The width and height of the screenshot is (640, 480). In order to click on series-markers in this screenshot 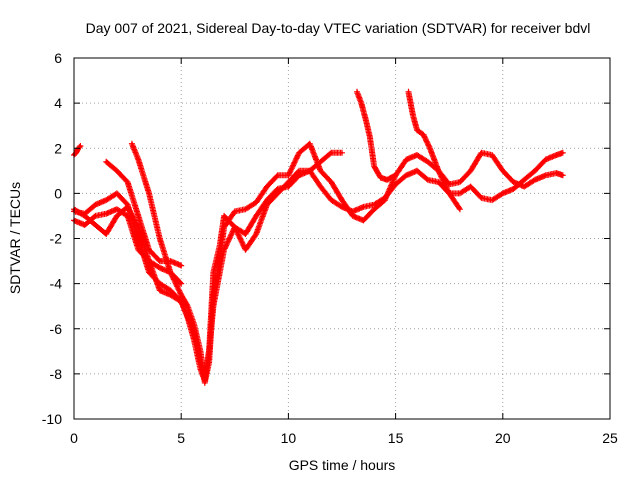, I will do `click(77, 150)`.